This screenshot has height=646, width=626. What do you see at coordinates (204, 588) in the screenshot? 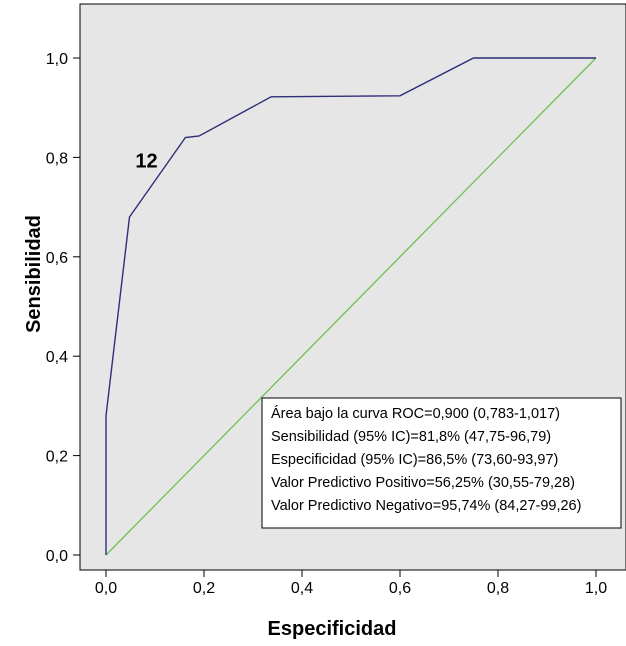
I see `x-tick-label: 0,2` at bounding box center [204, 588].